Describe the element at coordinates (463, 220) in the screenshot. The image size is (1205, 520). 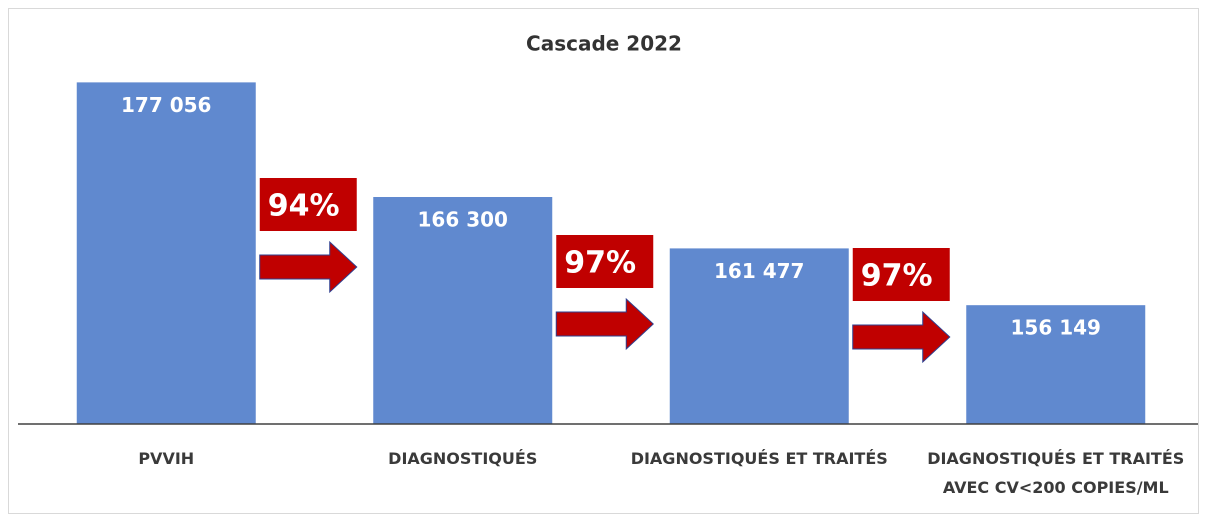
I see `value-label: 166 300` at that location.